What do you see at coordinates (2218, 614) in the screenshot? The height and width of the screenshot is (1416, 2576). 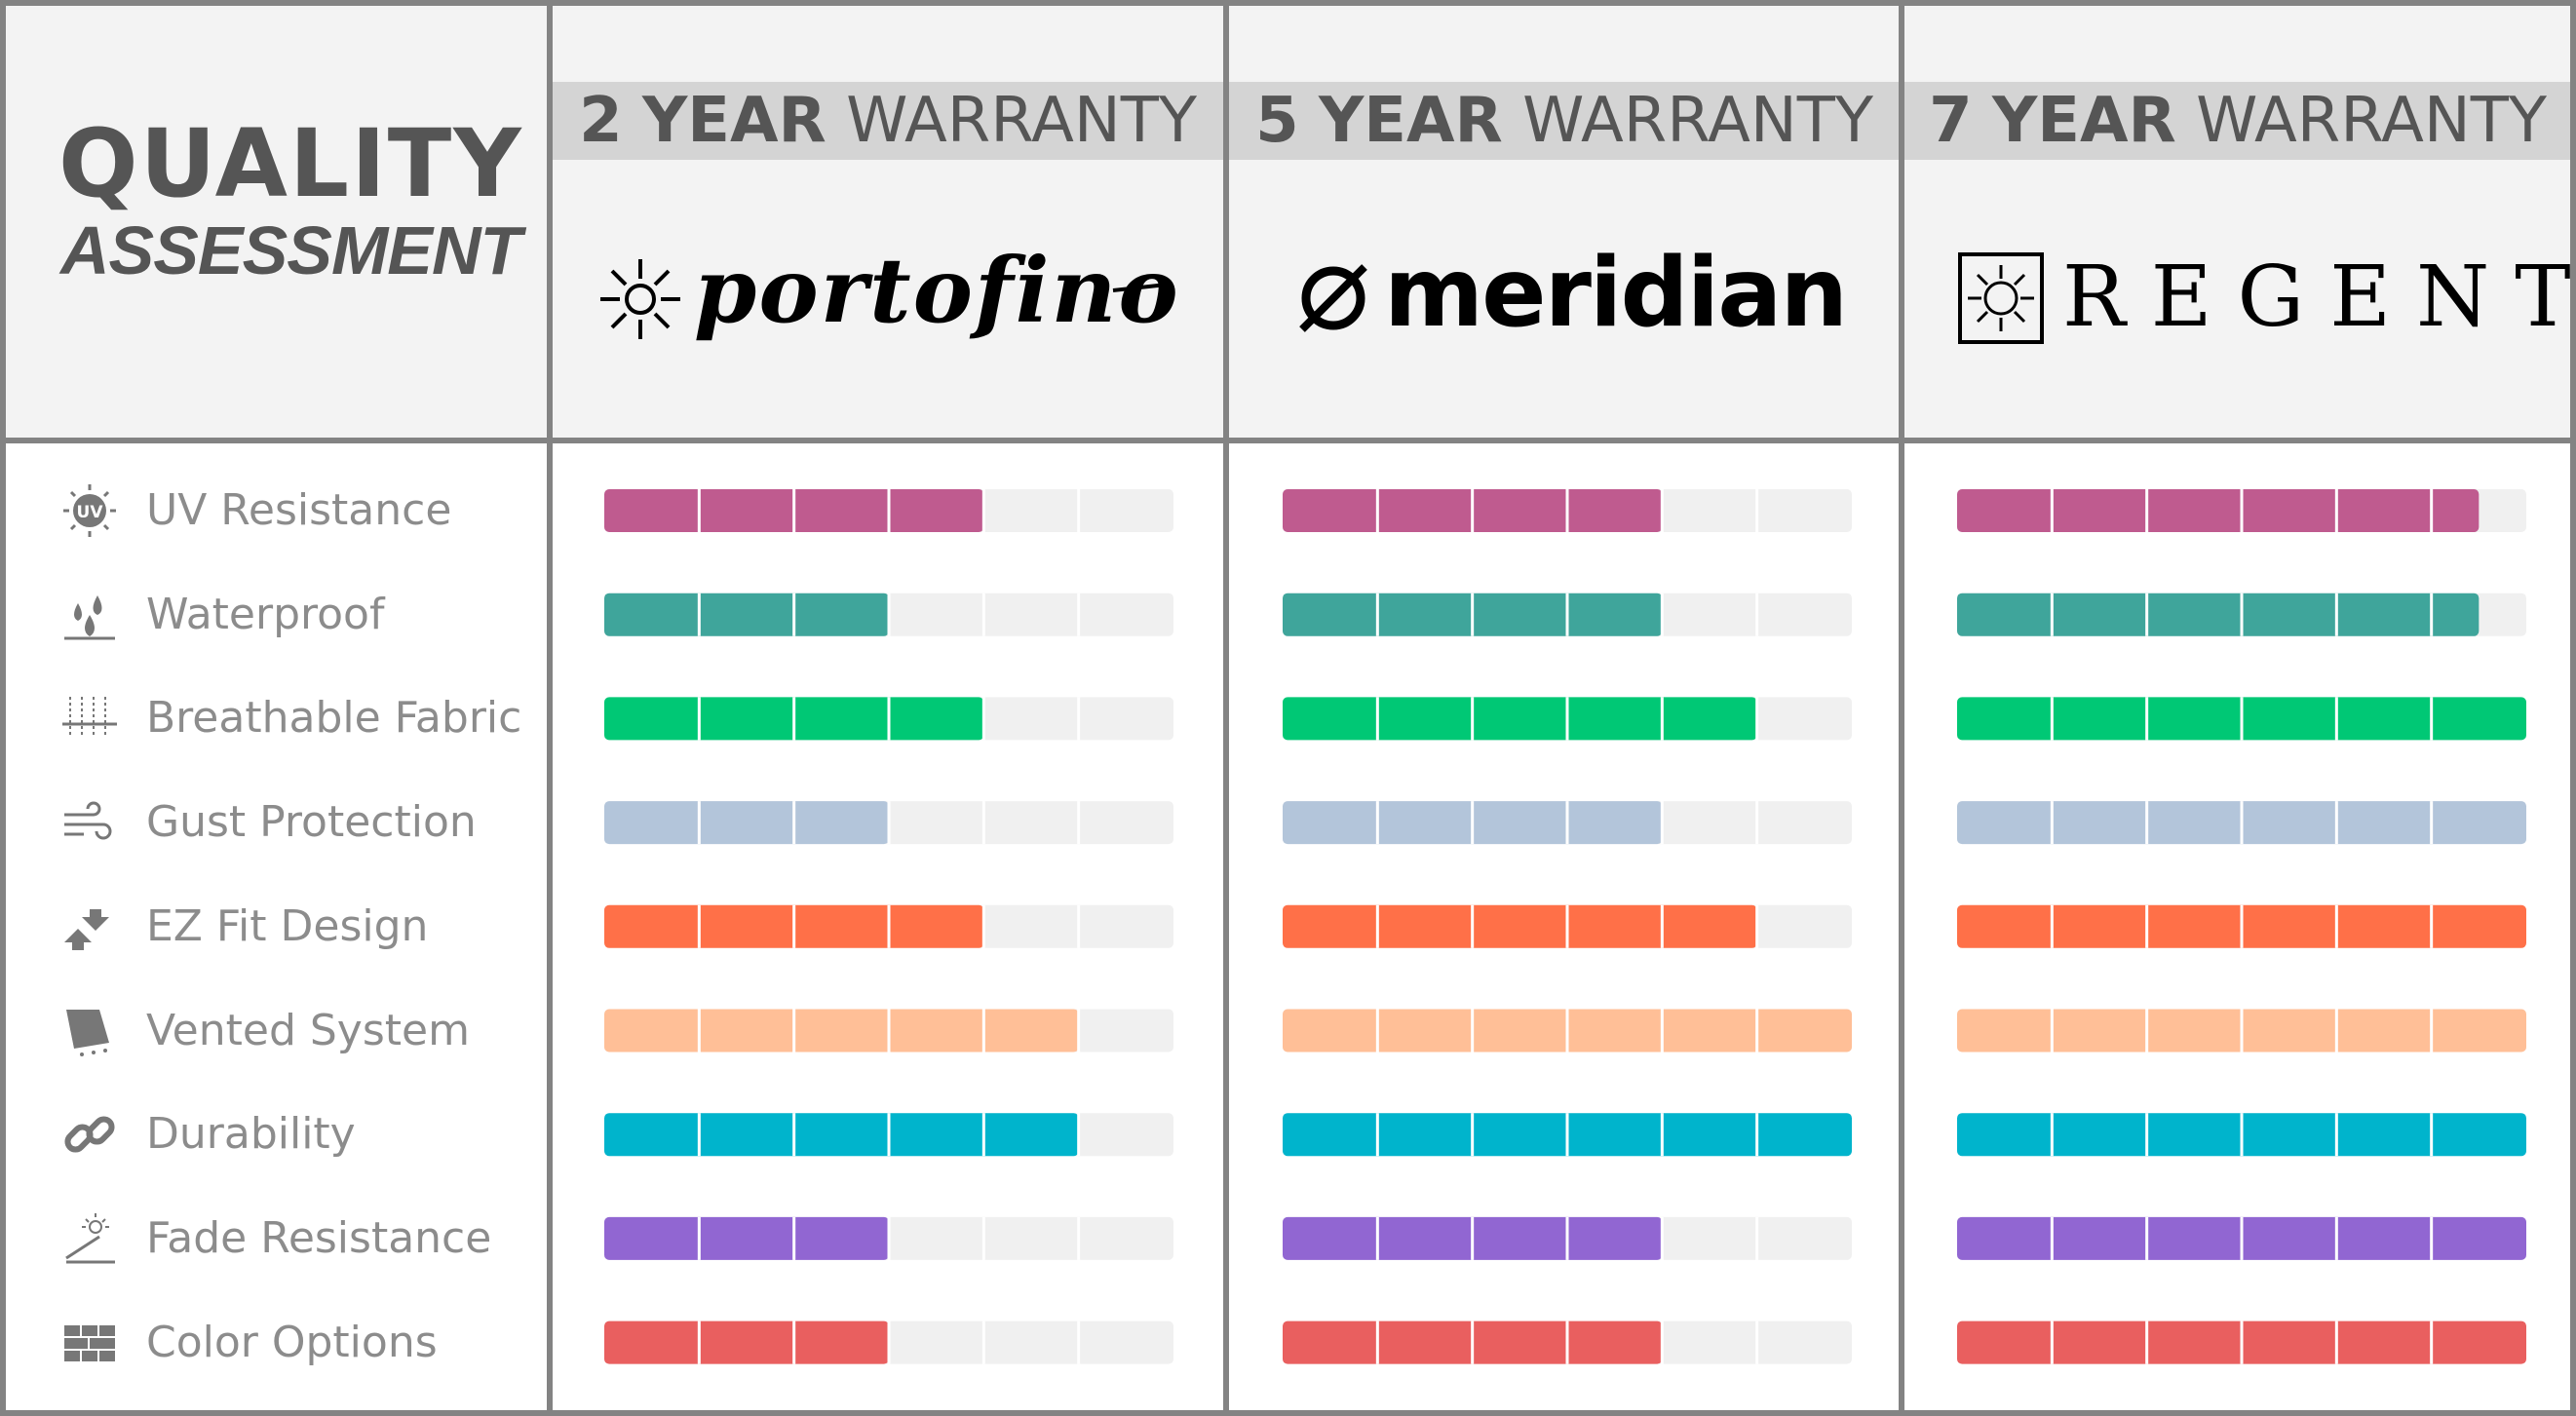 I see `bar-regent-waterproof` at bounding box center [2218, 614].